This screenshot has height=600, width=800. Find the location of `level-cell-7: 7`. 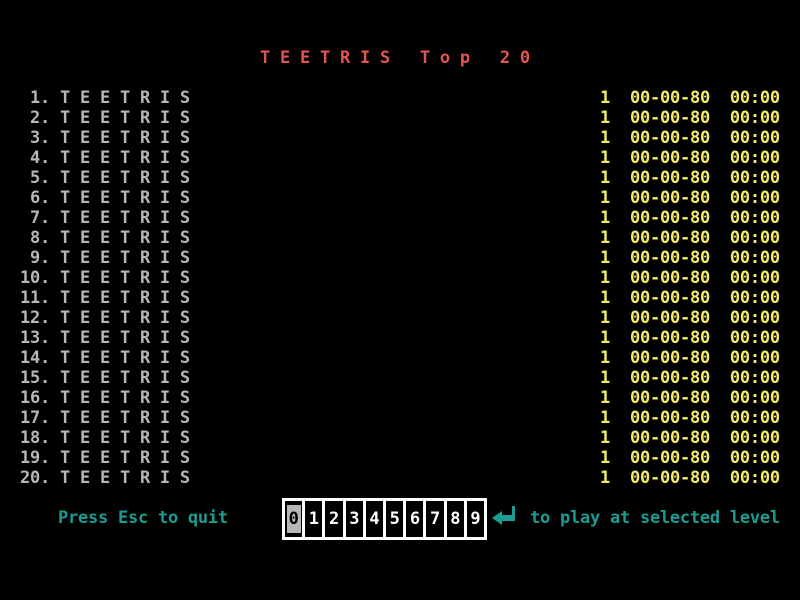

level-cell-7: 7 is located at coordinates (433, 519).